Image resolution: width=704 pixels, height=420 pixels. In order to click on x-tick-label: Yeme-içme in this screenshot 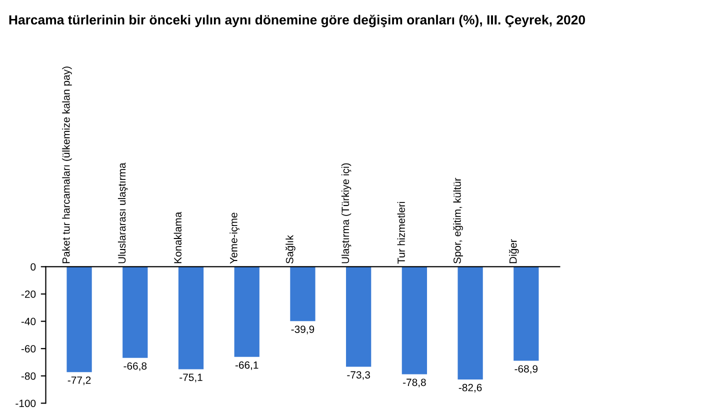, I will do `click(235, 238)`.